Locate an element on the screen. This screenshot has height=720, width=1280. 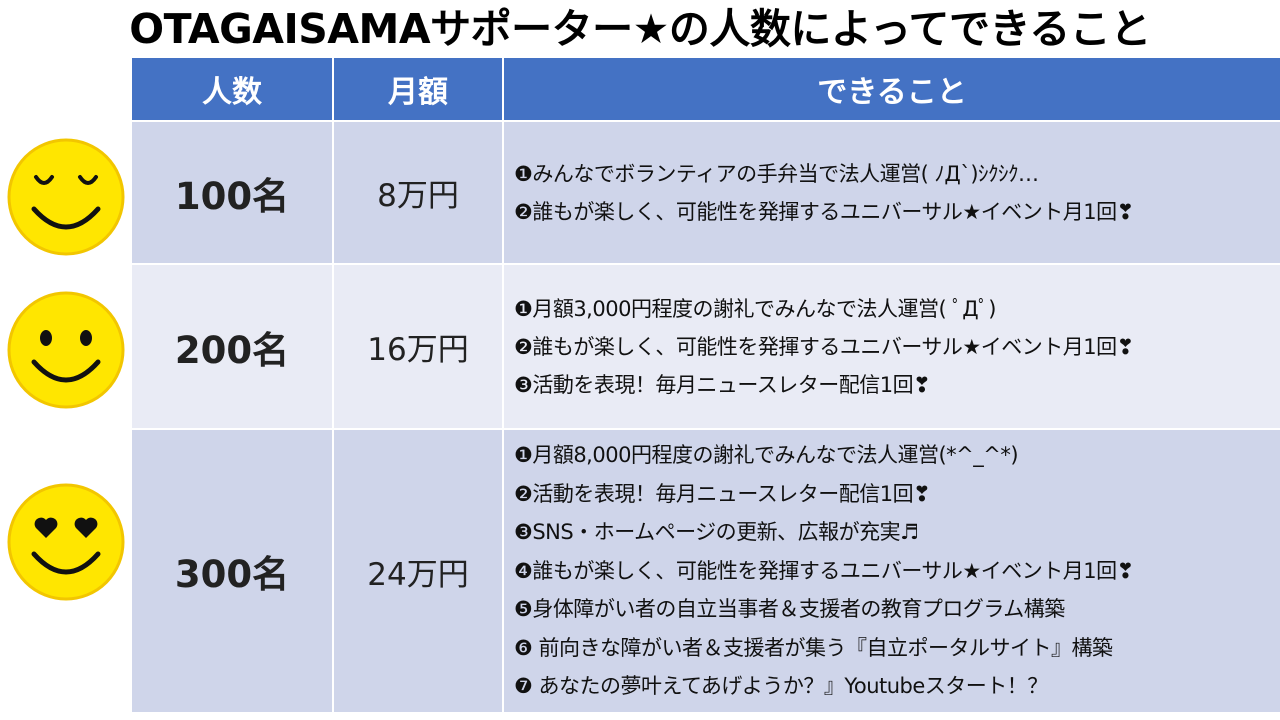
benefit-item: ❸SNS・ホームページの更新、広報が充実♬ is located at coordinates (716, 532).